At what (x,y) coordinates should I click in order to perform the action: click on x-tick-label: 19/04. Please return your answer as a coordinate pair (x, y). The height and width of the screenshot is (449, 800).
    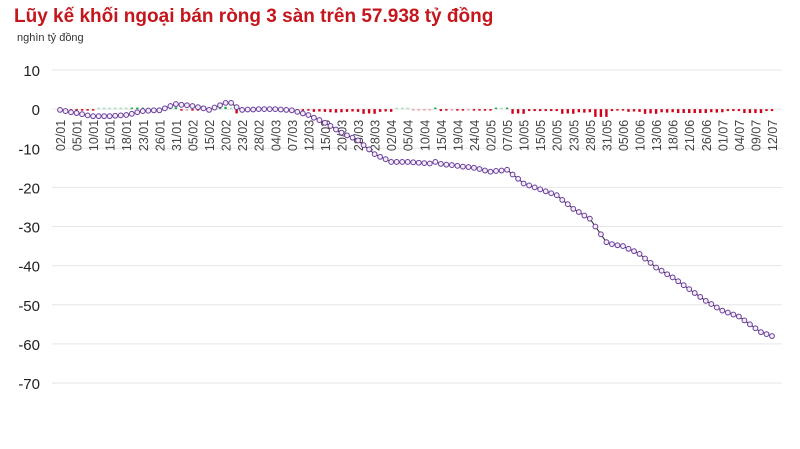
    Looking at the image, I should click on (458, 135).